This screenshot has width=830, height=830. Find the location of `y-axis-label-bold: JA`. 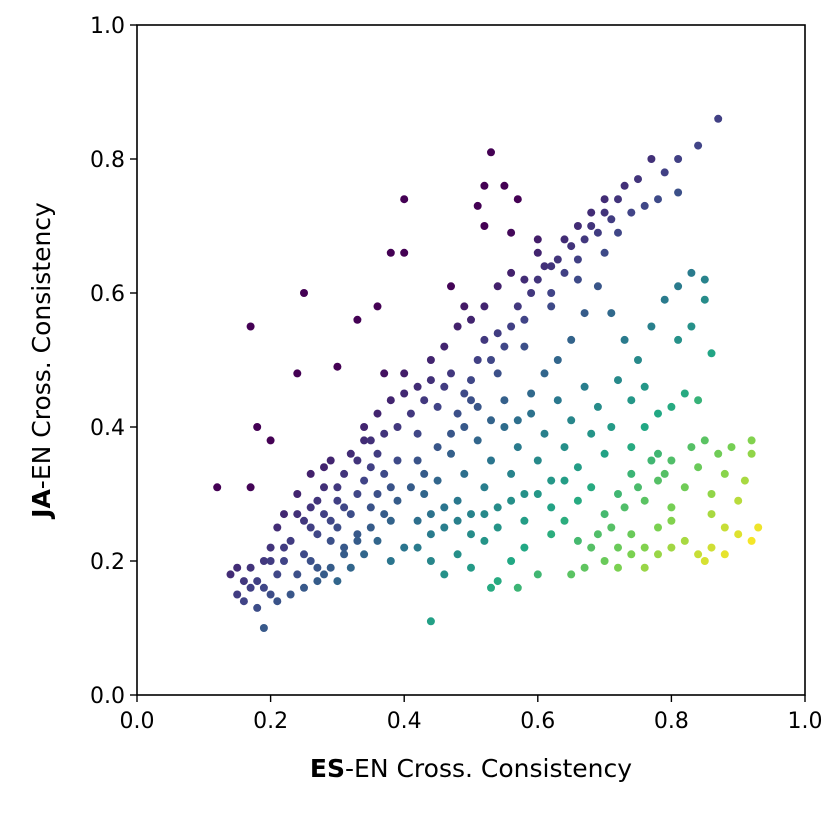

y-axis-label-bold: JA is located at coordinates (41, 504).